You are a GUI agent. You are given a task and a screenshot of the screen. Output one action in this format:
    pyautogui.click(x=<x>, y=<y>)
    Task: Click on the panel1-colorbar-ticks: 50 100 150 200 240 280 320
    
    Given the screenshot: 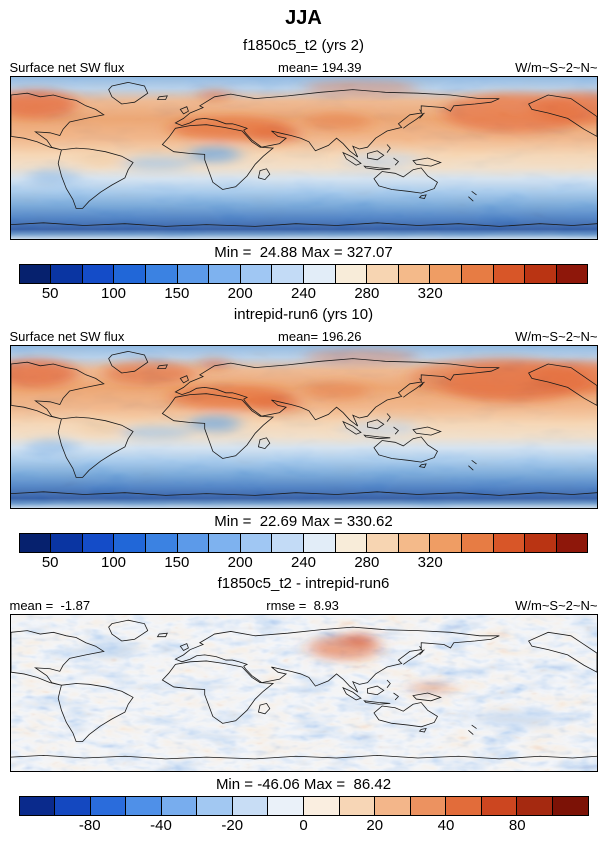 What is the action you would take?
    pyautogui.click(x=304, y=293)
    